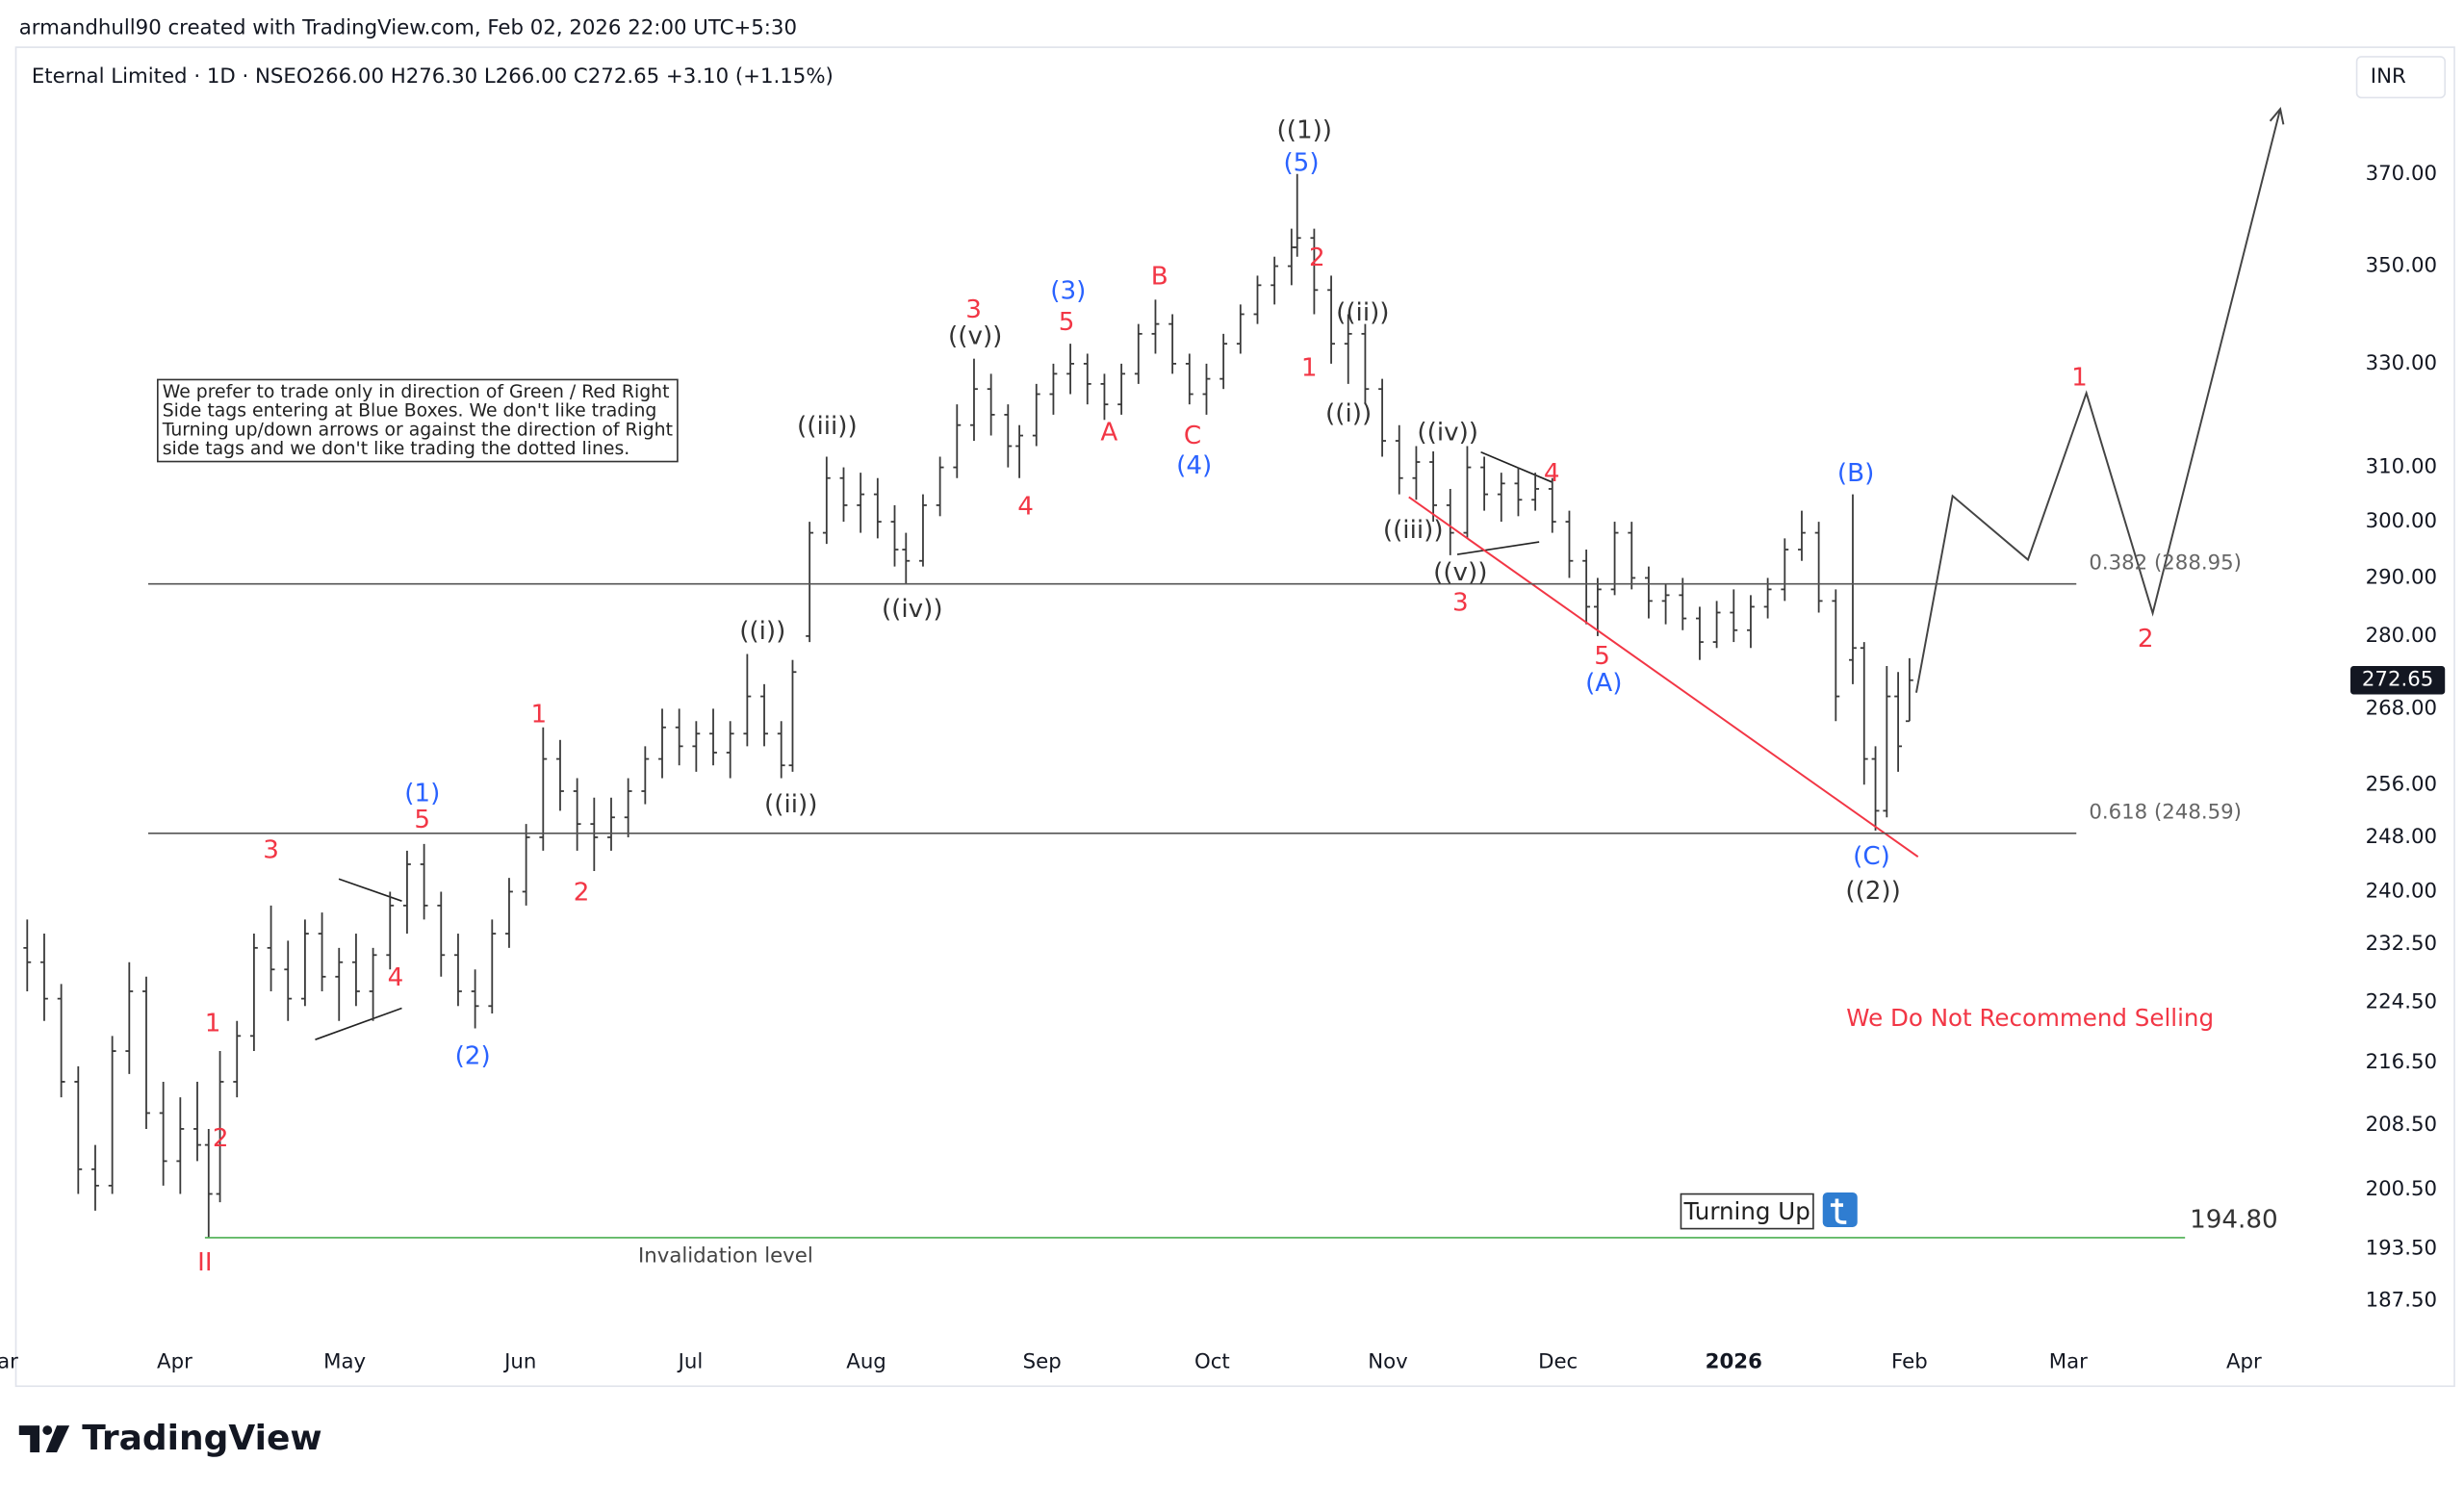  What do you see at coordinates (1873, 891) in the screenshot?
I see `wave-label: ((2))` at bounding box center [1873, 891].